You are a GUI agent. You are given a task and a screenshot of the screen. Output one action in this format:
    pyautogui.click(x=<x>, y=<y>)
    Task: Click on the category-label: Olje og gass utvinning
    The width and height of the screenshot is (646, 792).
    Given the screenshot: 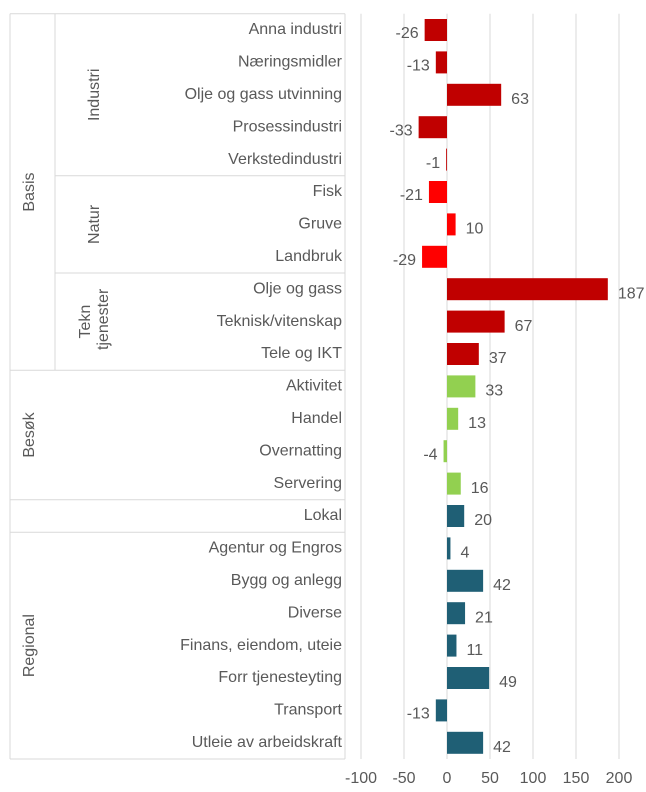 What is the action you would take?
    pyautogui.click(x=263, y=94)
    